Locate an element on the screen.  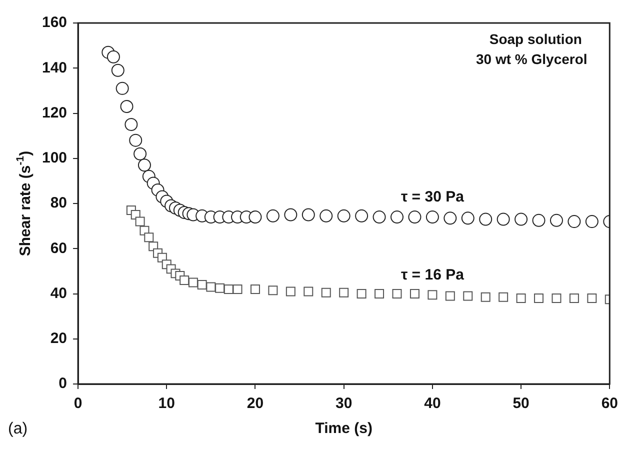
series-label: τ = 16 Pa is located at coordinates (432, 275).